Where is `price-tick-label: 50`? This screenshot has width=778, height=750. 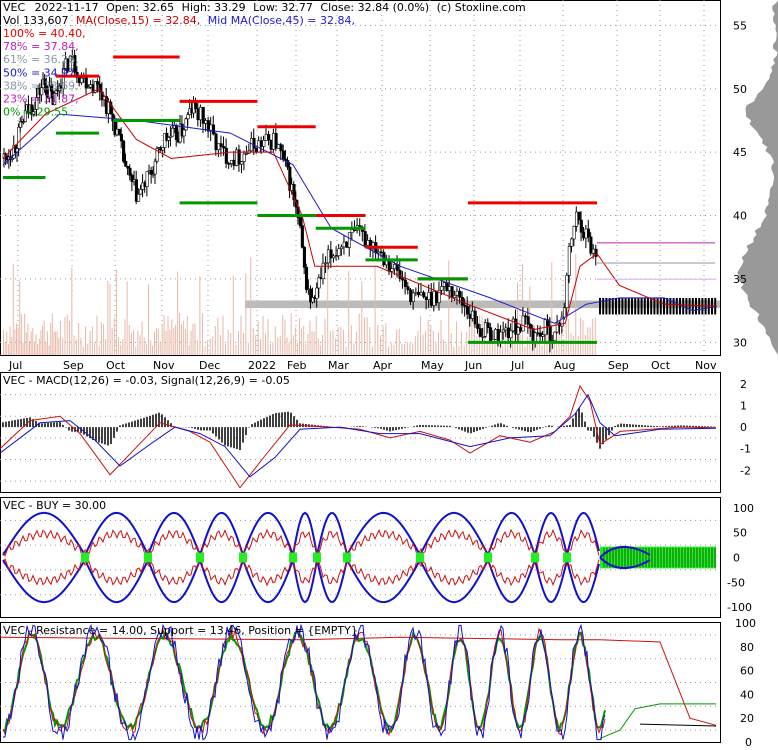
price-tick-label: 50 is located at coordinates (740, 89).